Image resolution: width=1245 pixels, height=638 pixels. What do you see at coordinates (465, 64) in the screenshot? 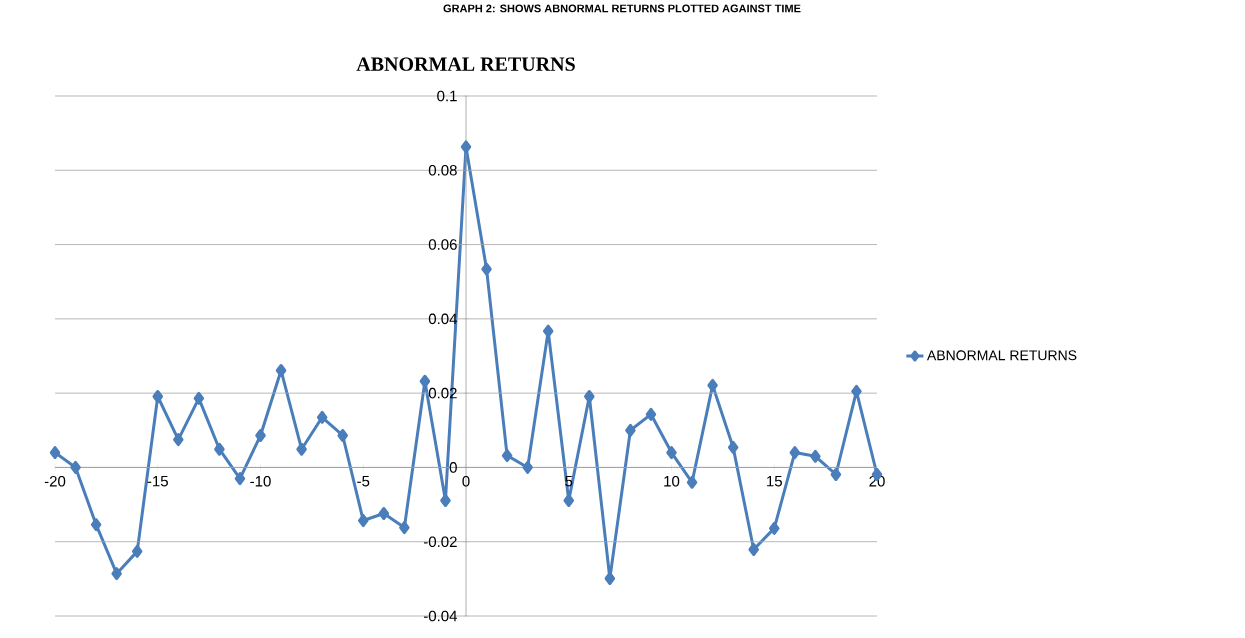
I see `chart-title: ABNORMAL RETURNS` at bounding box center [465, 64].